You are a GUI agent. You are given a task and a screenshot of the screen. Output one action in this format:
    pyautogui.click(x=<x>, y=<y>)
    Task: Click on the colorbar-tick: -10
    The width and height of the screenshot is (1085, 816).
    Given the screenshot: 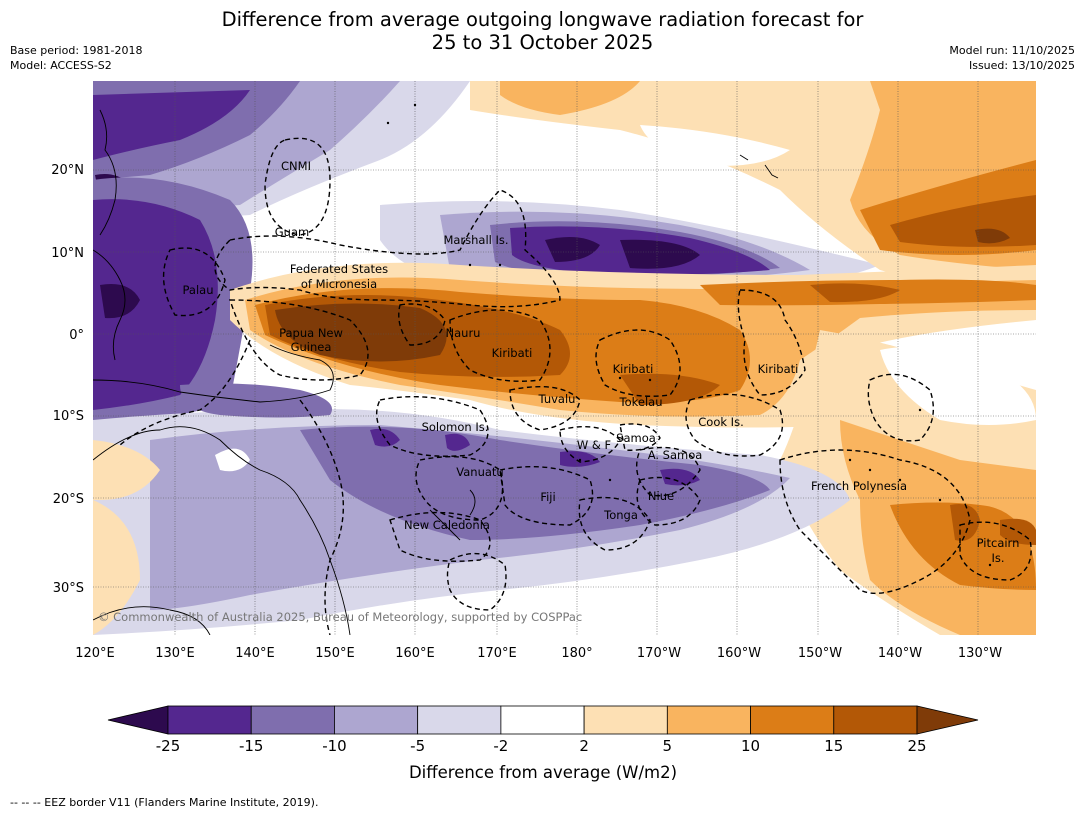 What is the action you would take?
    pyautogui.click(x=334, y=746)
    